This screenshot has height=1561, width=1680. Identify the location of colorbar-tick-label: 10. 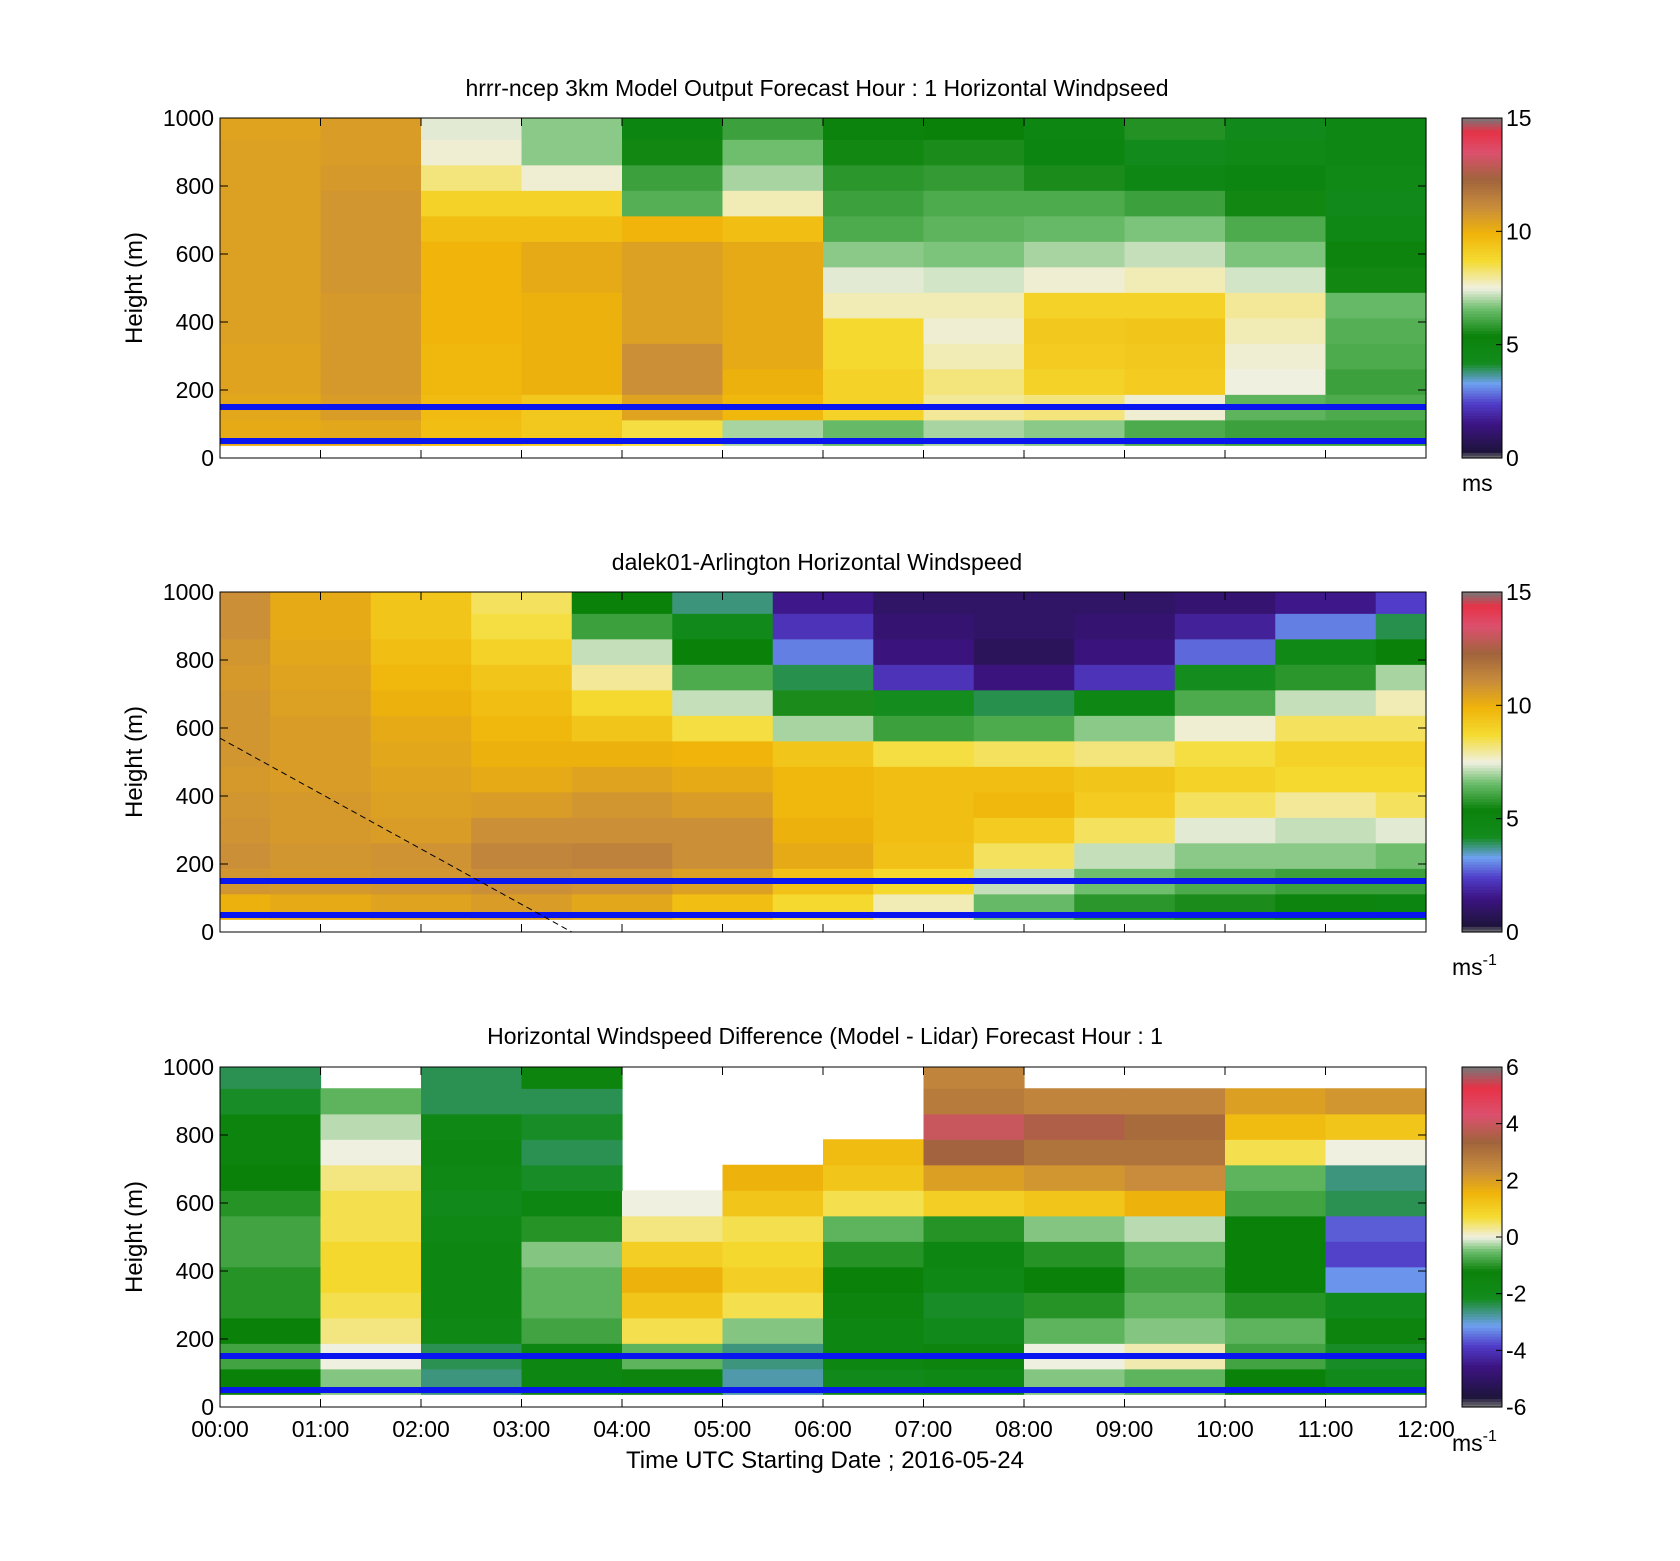
(1519, 231).